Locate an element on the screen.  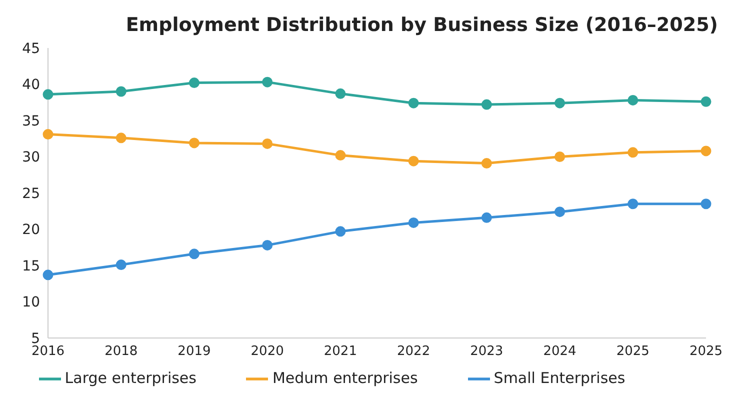
chart-title: Employment Distribution by Business Size (2016–2025) is located at coordinates (421, 25).